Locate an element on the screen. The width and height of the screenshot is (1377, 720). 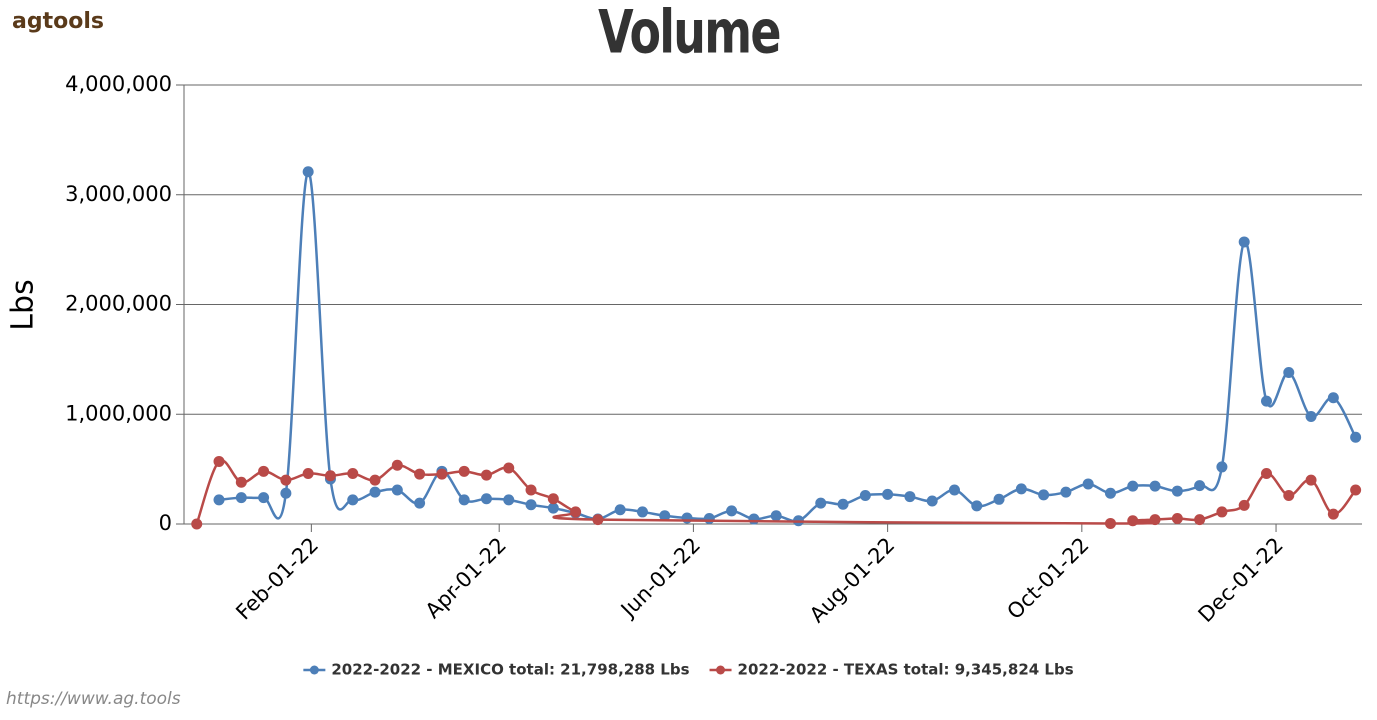
x-tick-label: Jun-01-22 is located at coordinates (660, 578).